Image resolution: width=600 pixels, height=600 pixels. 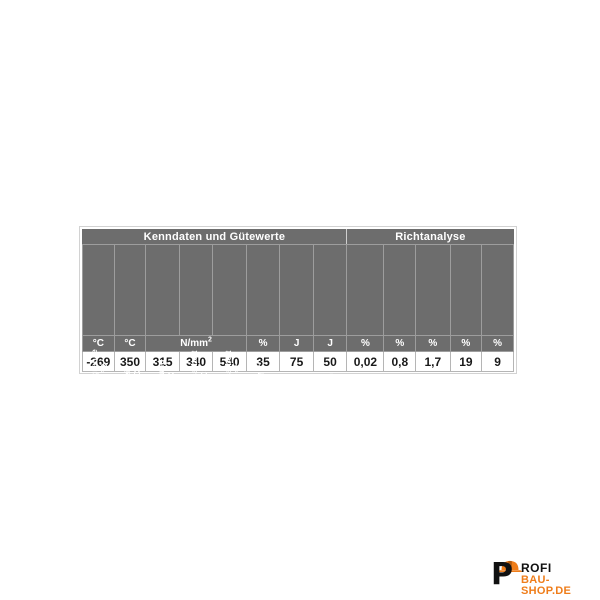 What do you see at coordinates (261, 392) in the screenshot?
I see `col-header-text: Kohlenstoff C` at bounding box center [261, 392].